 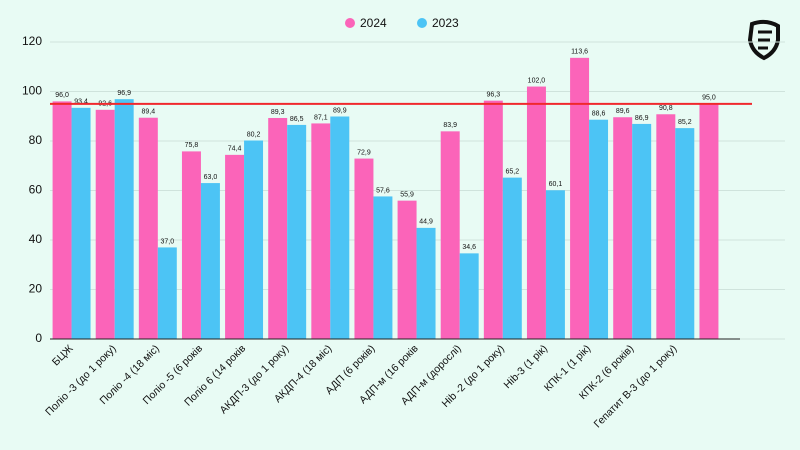 What do you see at coordinates (36, 239) in the screenshot?
I see `y-tick-label: 40` at bounding box center [36, 239].